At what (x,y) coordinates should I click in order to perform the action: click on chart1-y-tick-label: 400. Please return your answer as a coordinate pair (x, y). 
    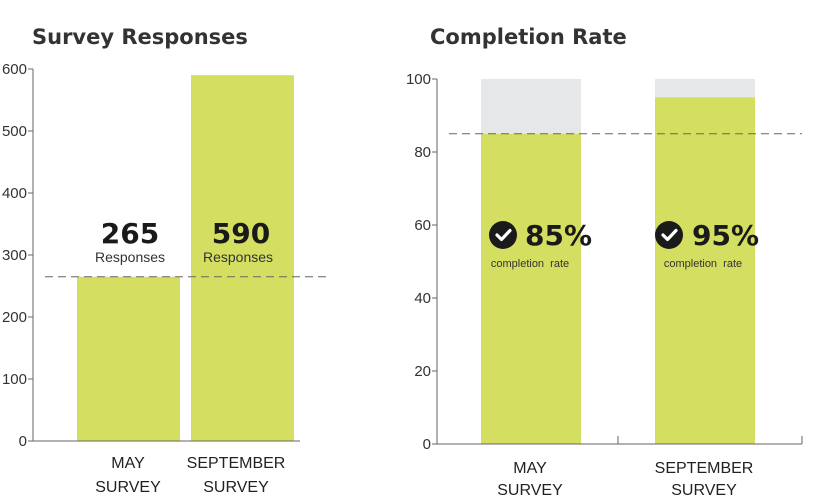
    Looking at the image, I should click on (14, 193).